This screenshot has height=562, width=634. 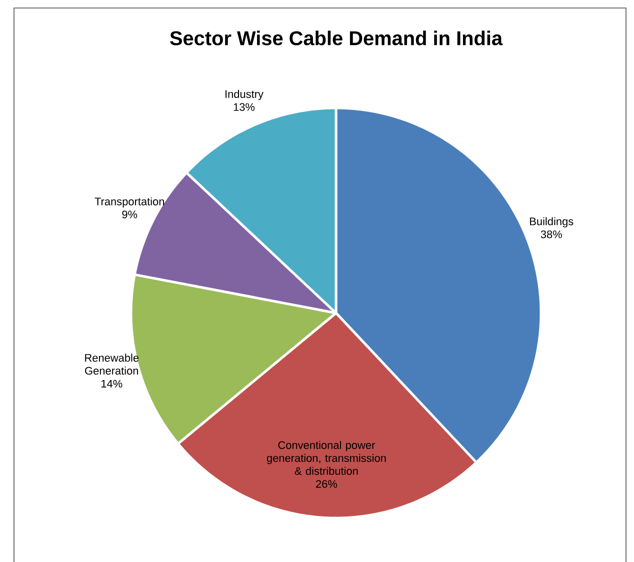 I want to click on slice-label: Buildings, so click(x=552, y=222).